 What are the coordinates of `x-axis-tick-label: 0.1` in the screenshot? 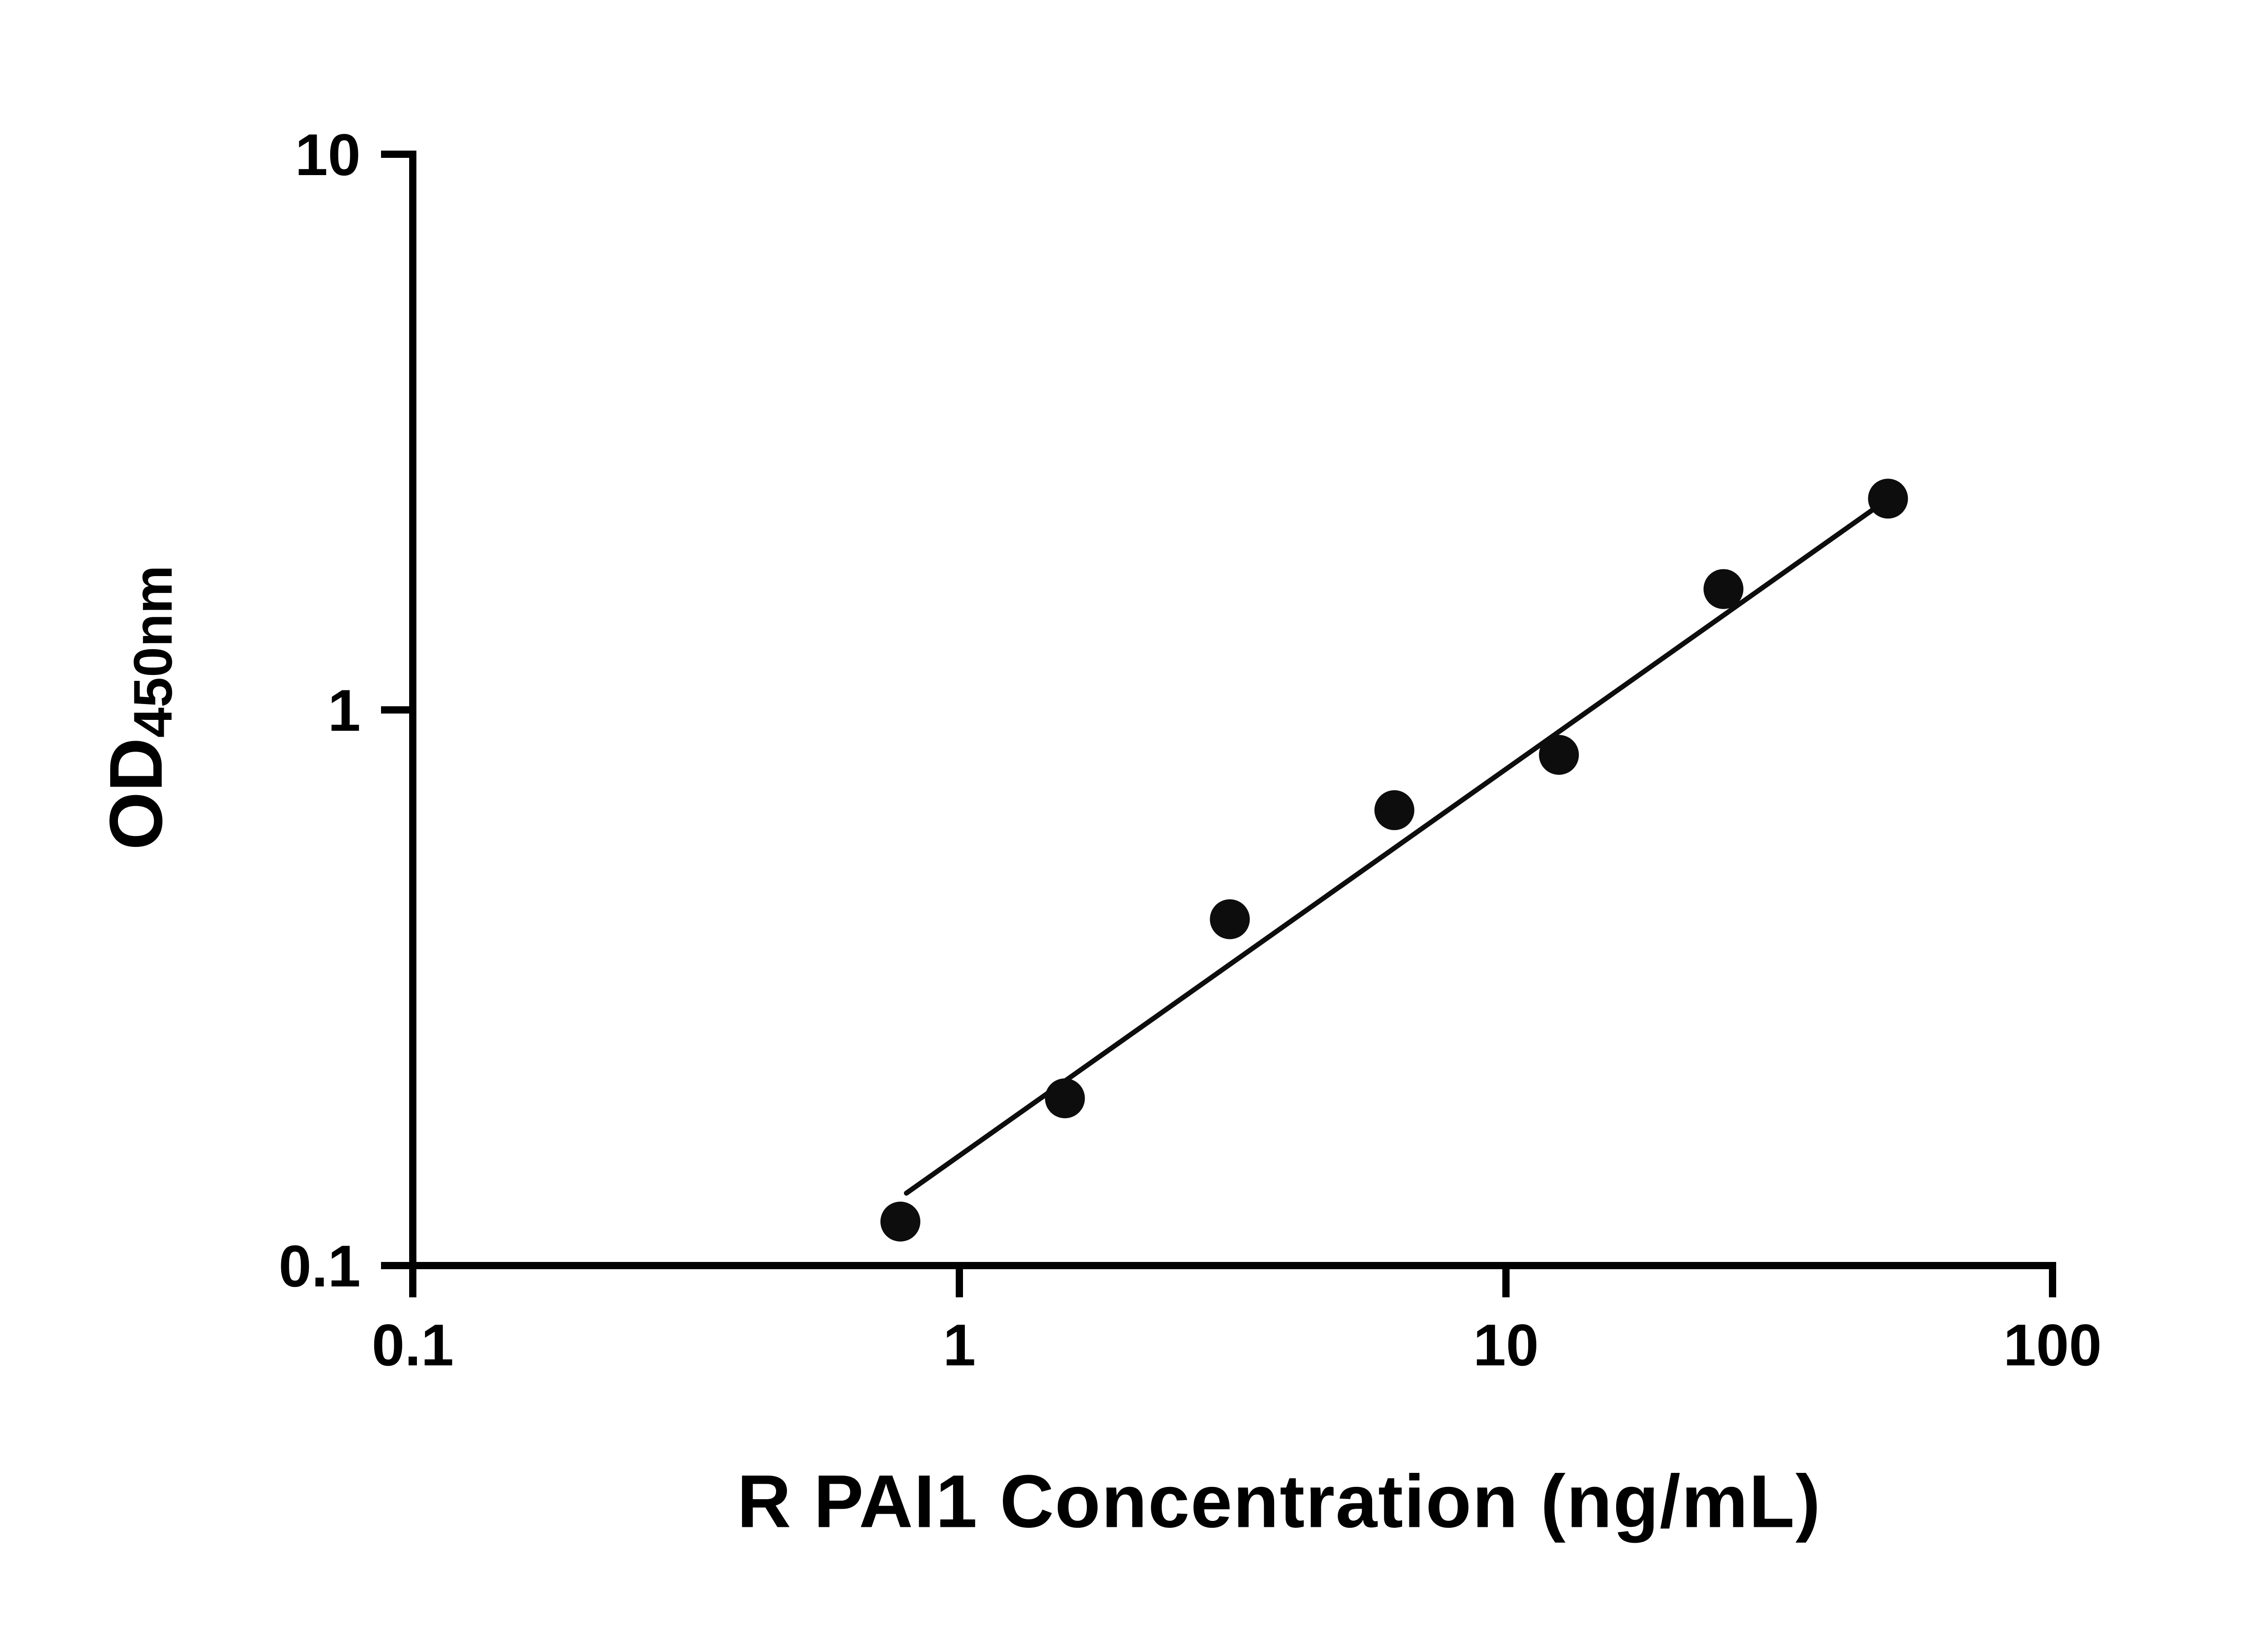 It's located at (413, 1345).